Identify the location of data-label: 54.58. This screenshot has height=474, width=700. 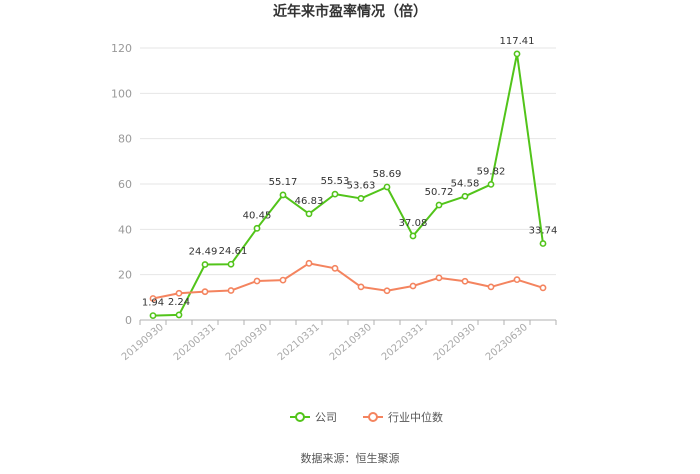
(465, 183).